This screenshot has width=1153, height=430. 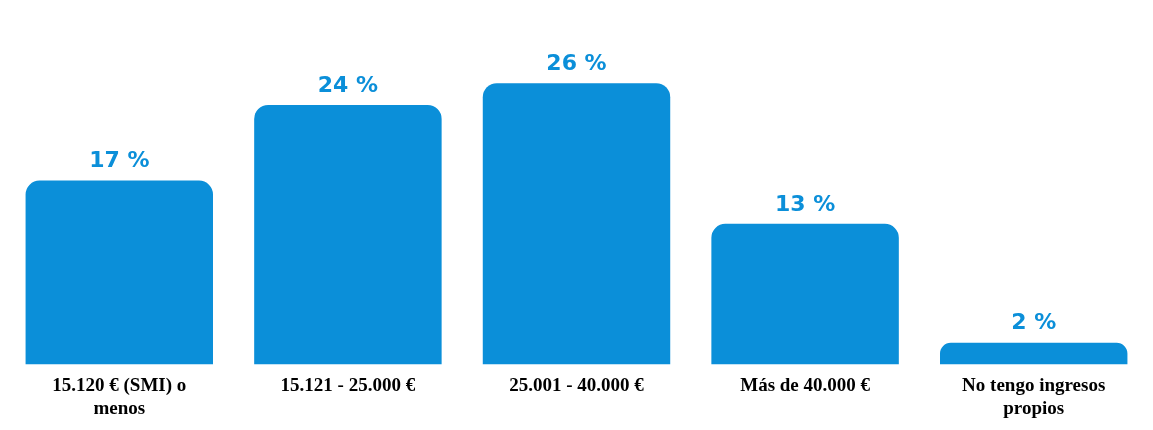 I want to click on data-label: 2 %, so click(x=1034, y=322).